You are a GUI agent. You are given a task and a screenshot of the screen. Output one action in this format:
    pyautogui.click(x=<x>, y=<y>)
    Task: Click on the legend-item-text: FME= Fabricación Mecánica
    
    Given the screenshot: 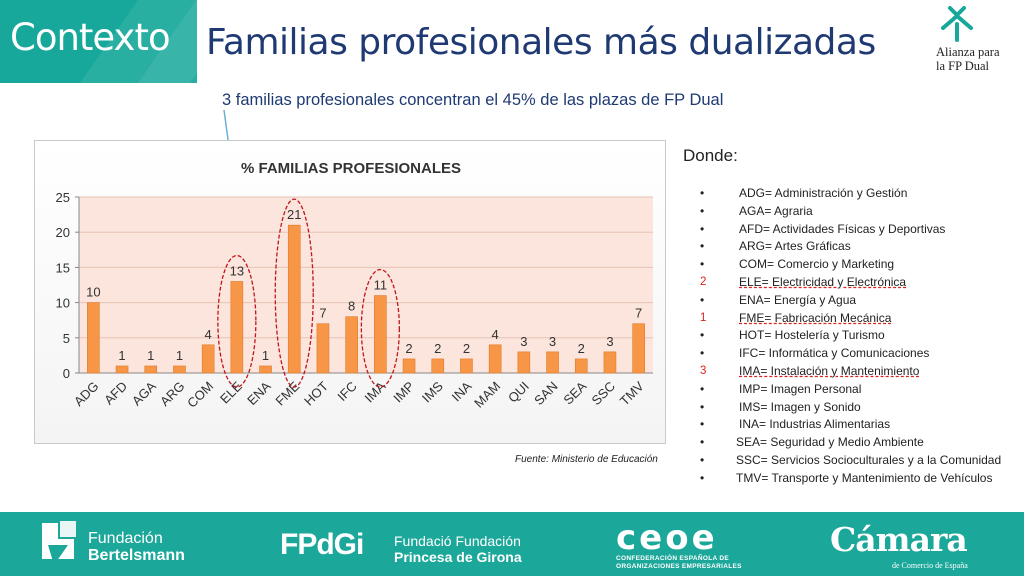 What is the action you would take?
    pyautogui.click(x=815, y=317)
    